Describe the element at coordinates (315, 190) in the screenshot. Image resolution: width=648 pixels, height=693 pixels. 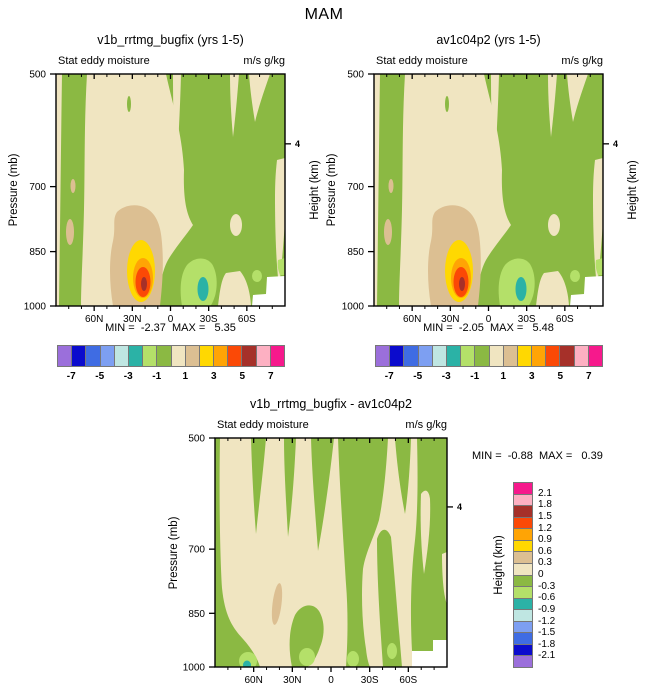
I see `height-axis-label-left: Height (km)` at that location.